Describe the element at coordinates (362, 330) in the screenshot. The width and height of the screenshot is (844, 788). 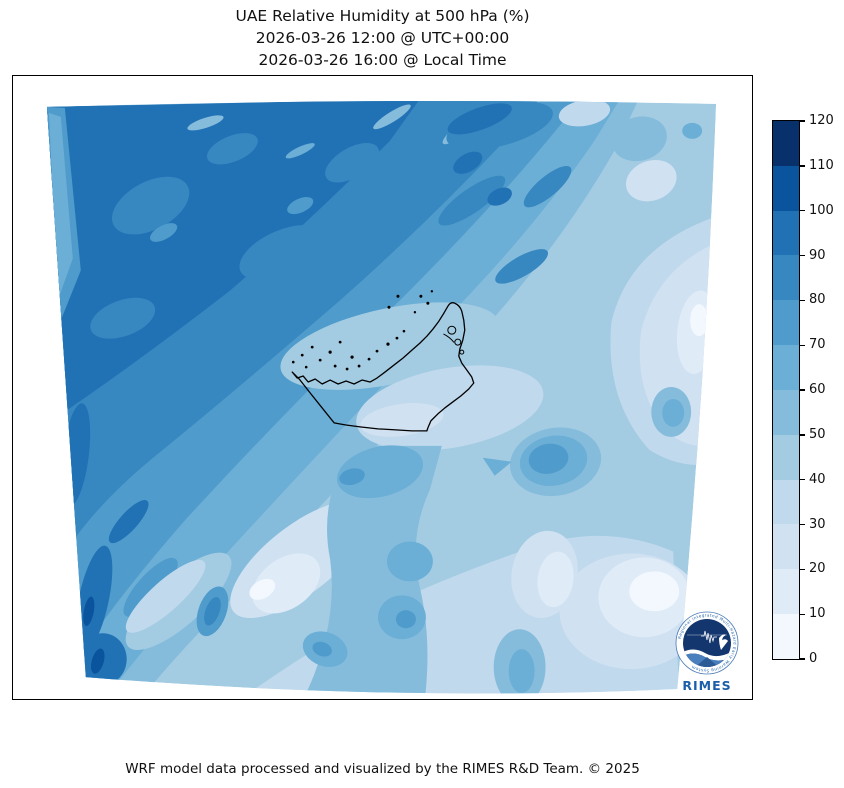
I see `uae-islands` at that location.